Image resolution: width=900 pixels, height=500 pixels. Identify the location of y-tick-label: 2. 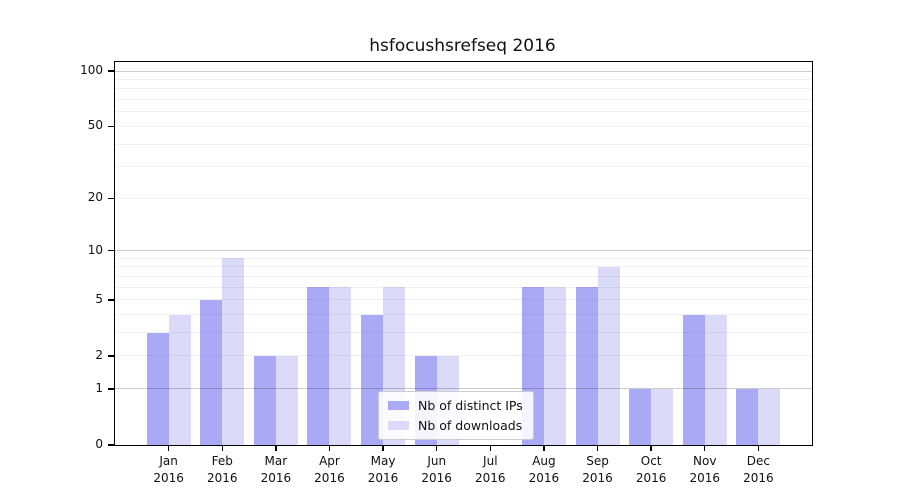
(99, 354).